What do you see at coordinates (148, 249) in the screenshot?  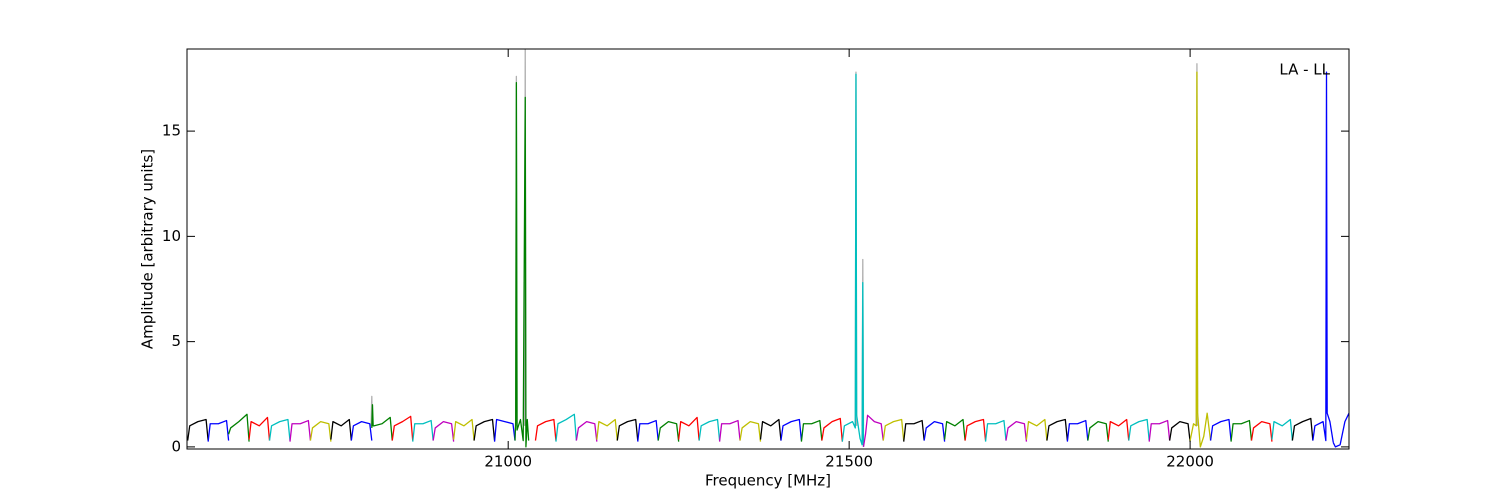 I see `y-axis-label: Amplitude [arbitrary units]` at bounding box center [148, 249].